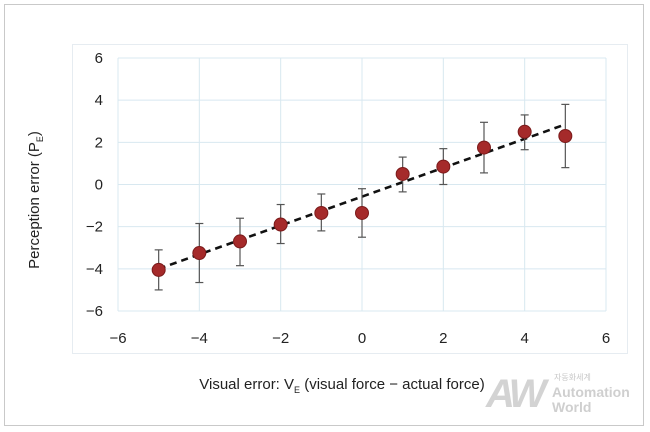 The height and width of the screenshot is (432, 650). I want to click on y-axis-title: Perception error (PE), so click(35, 200).